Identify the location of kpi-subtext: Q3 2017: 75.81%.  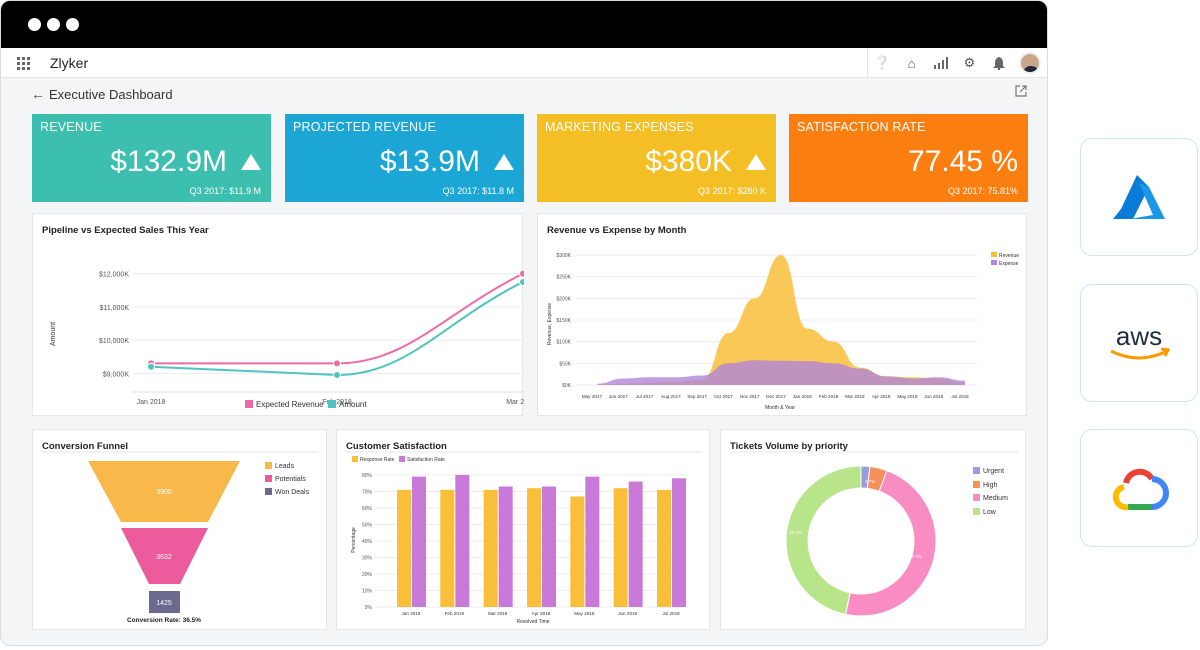
(982, 191).